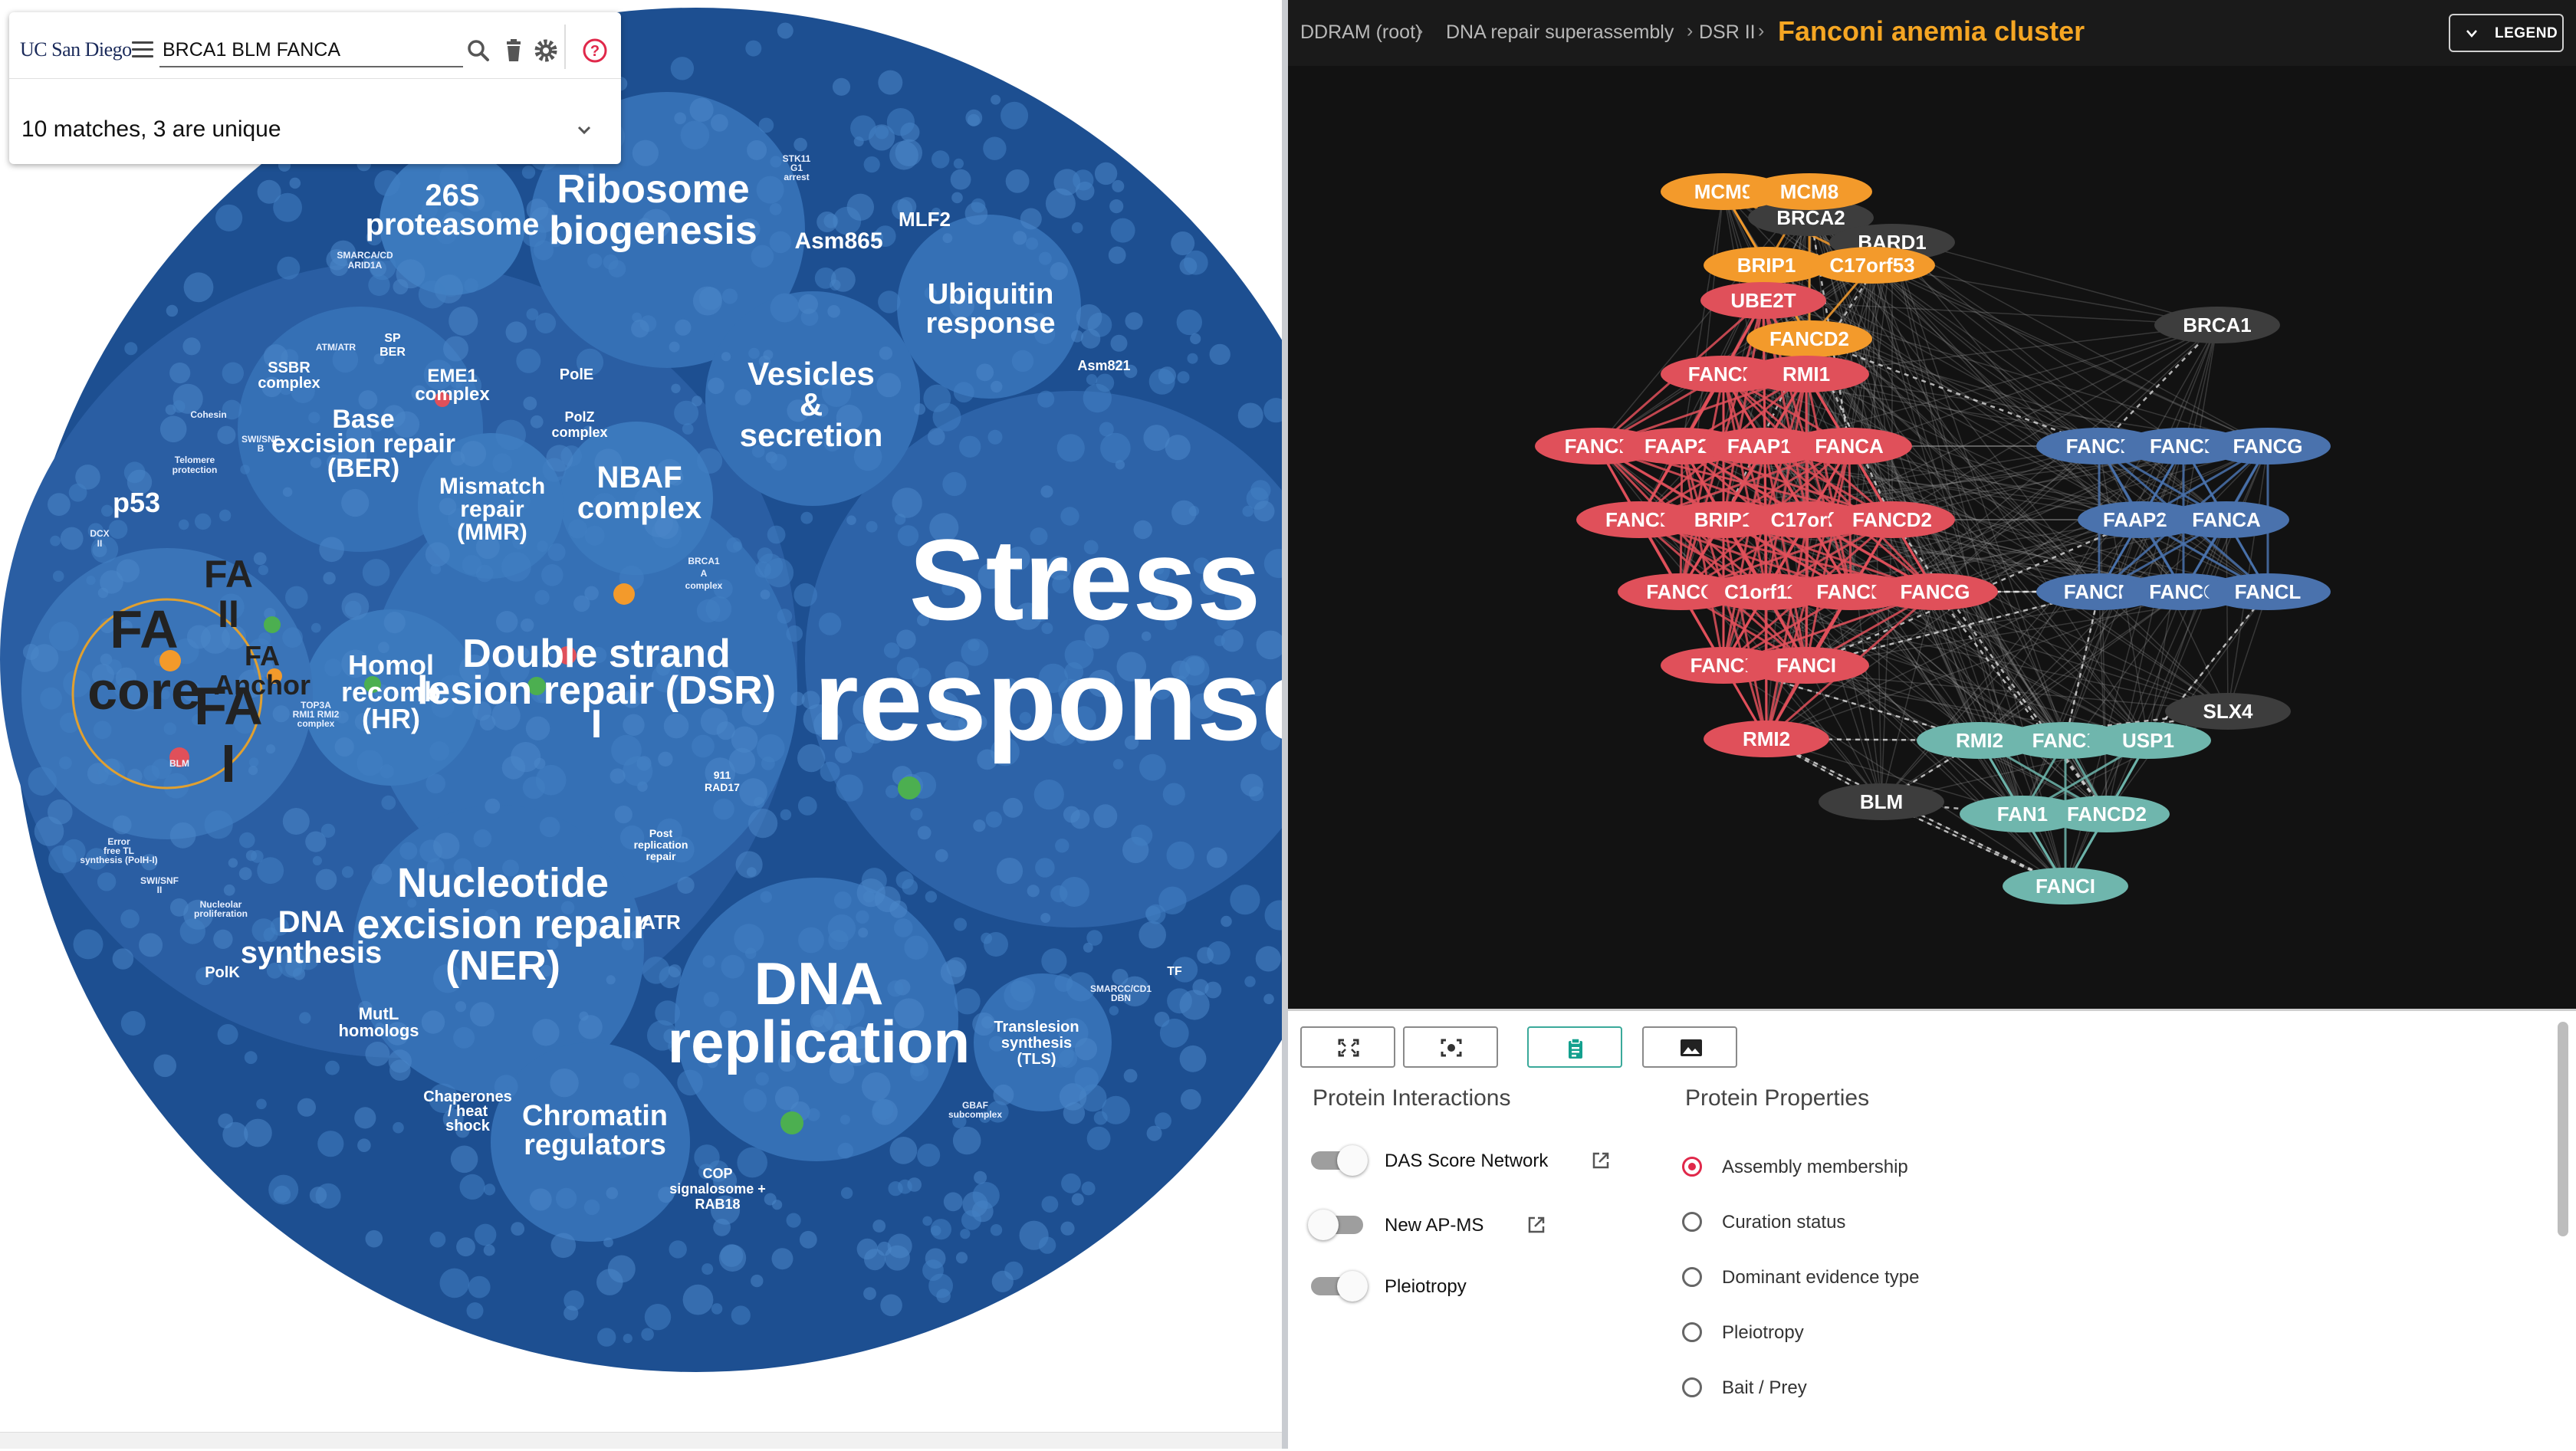 This screenshot has height=1451, width=2576. I want to click on network-node: FANCA, so click(1849, 446).